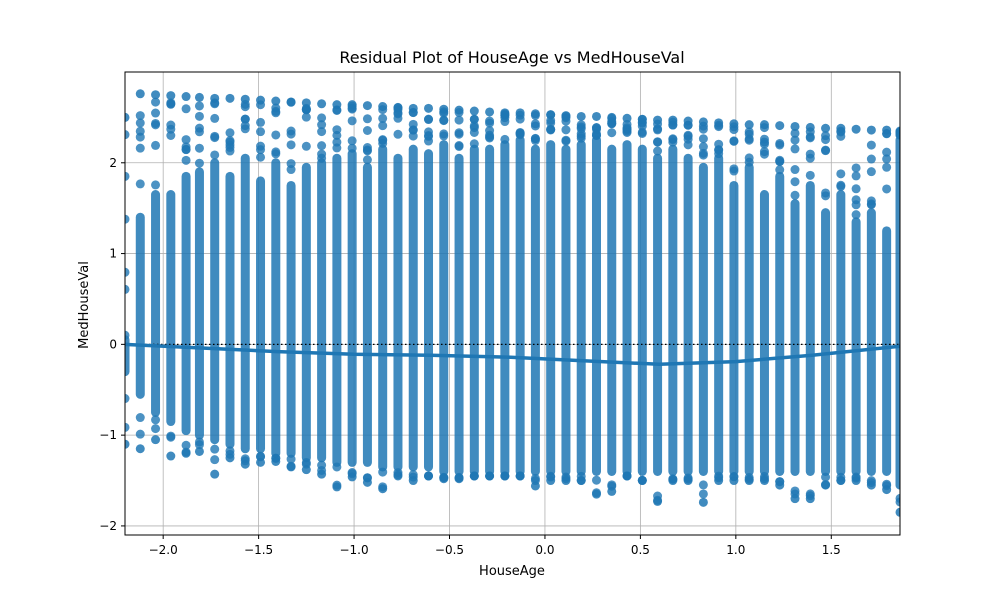 The image size is (1000, 600). Describe the element at coordinates (84, 305) in the screenshot. I see `y-axis-label: MedHouseVal` at that location.